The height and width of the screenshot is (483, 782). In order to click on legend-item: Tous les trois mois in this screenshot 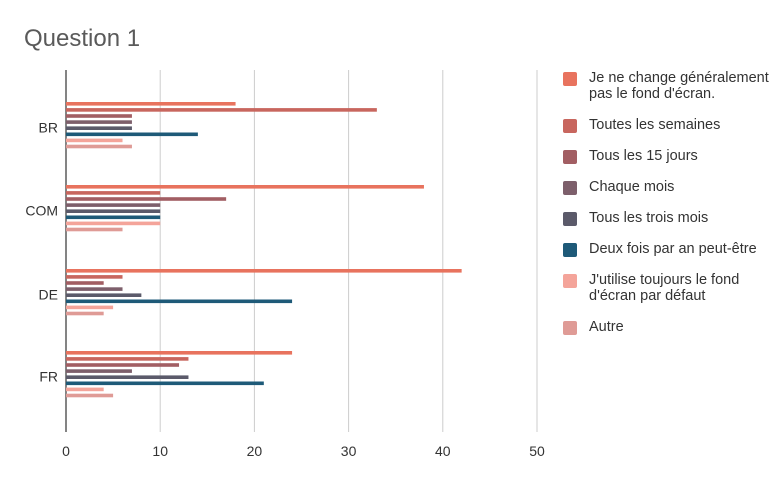, I will do `click(668, 218)`.